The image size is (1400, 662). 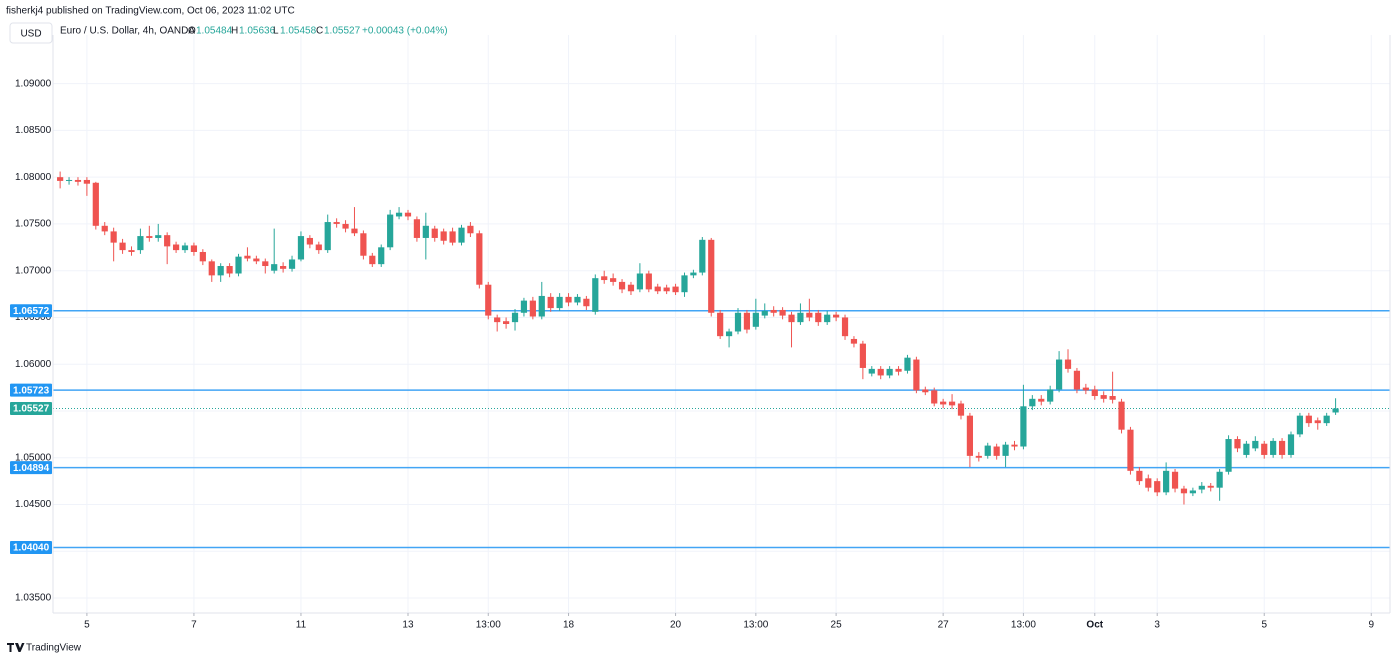 I want to click on y-tick-label: 1.08500, so click(x=33, y=130).